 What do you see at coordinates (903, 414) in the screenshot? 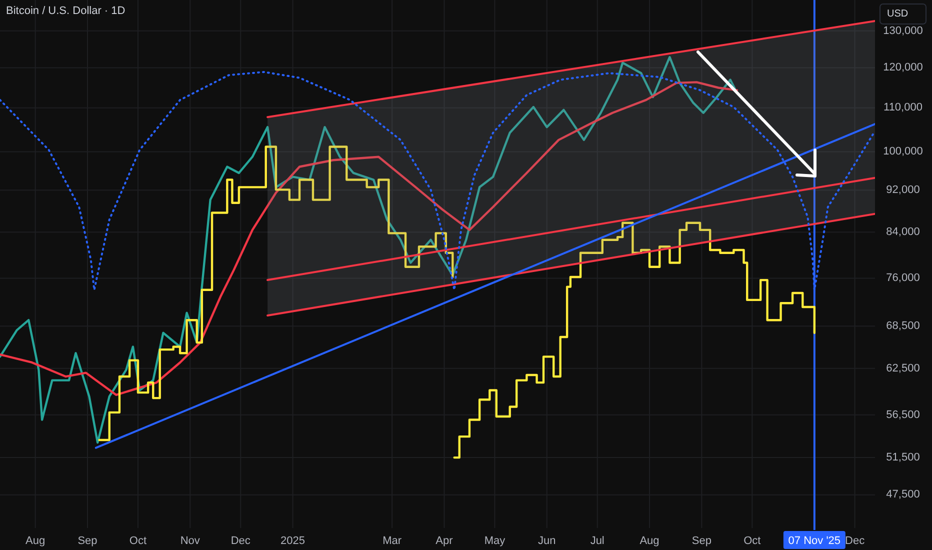
I see `y-tick-label: 56,500` at bounding box center [903, 414].